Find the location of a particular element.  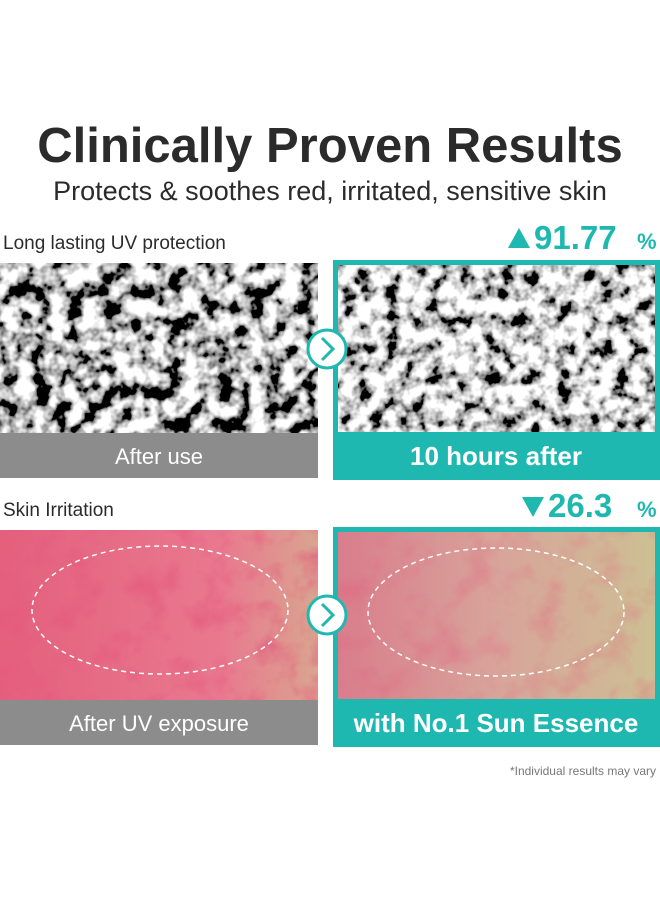

after-image is located at coordinates (496, 348).